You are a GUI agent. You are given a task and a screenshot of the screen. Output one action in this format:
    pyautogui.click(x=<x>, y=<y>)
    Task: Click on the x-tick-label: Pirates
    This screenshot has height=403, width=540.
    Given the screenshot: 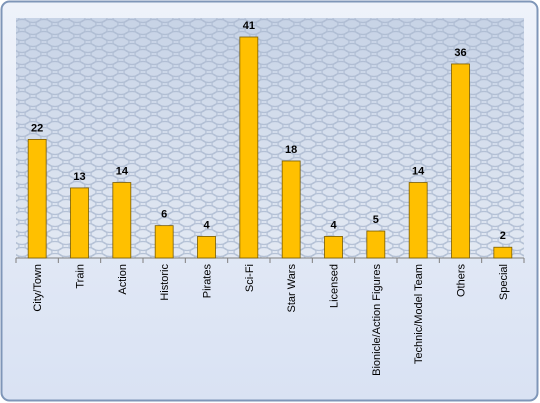 What is the action you would take?
    pyautogui.click(x=208, y=281)
    